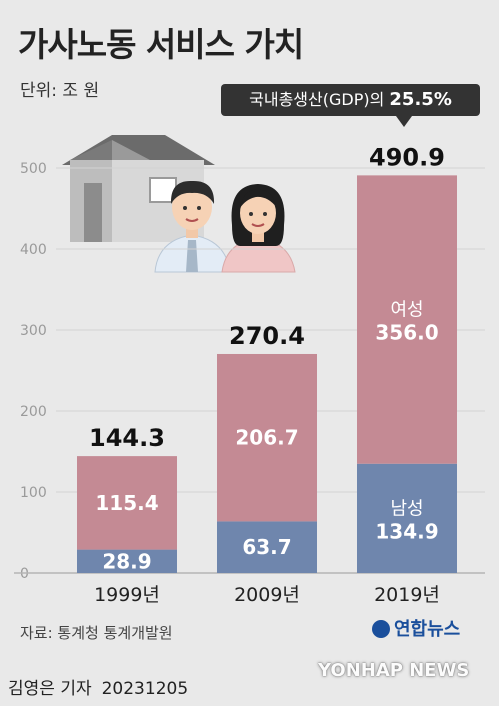  Describe the element at coordinates (407, 595) in the screenshot. I see `x-tick-label: 2019년` at that location.